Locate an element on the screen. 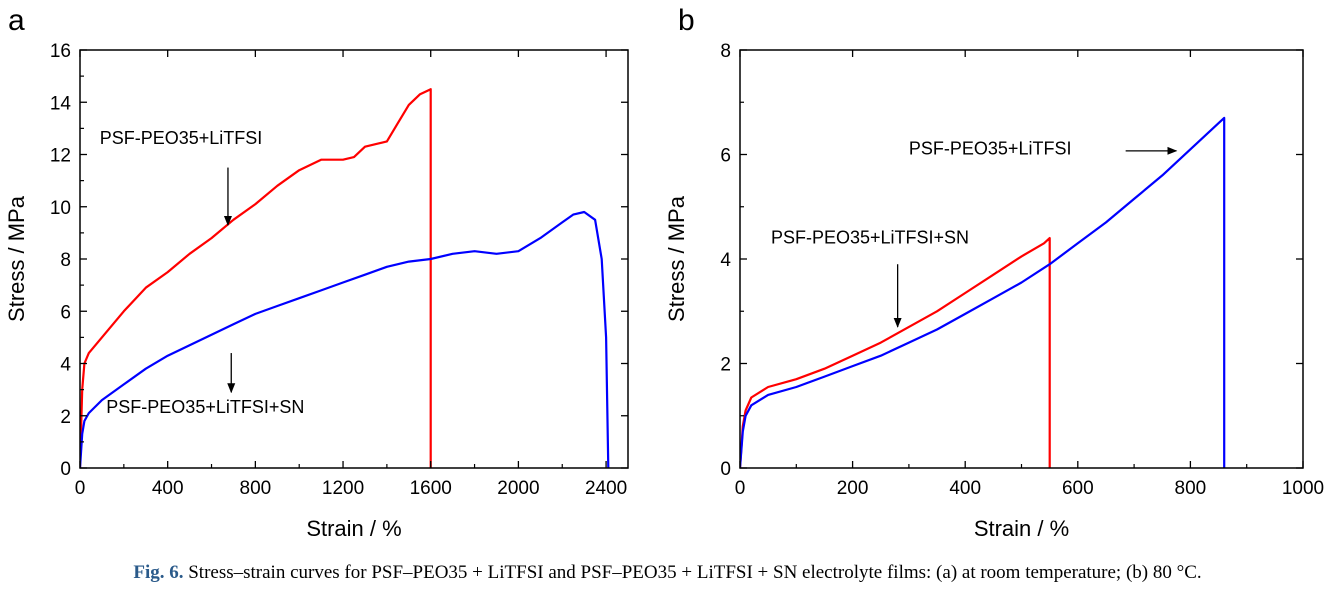  panel-label: a is located at coordinates (16, 20).